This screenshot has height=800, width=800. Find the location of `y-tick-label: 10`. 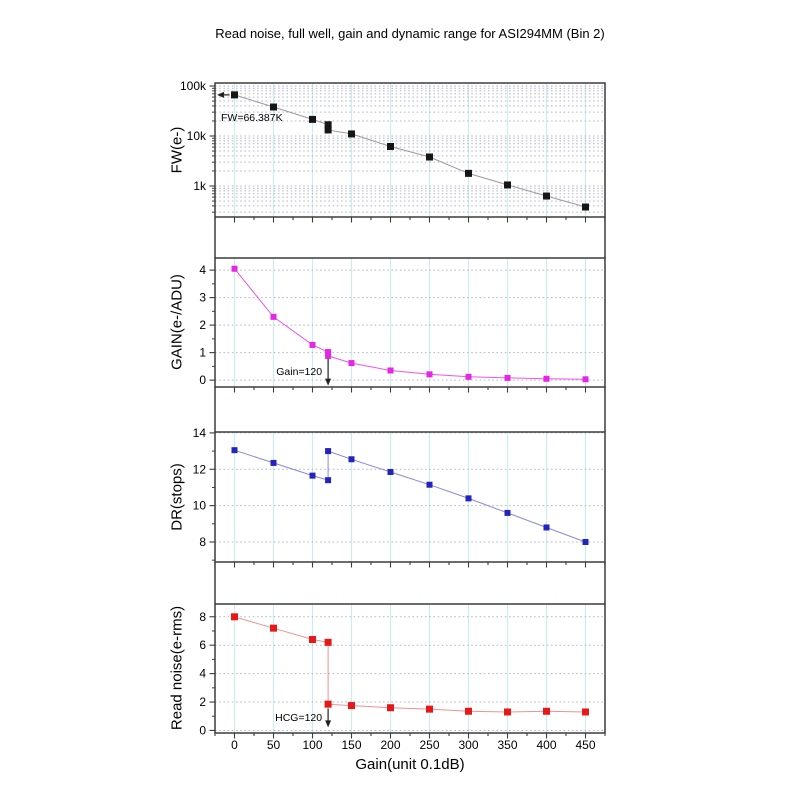

y-tick-label: 10 is located at coordinates (200, 506).